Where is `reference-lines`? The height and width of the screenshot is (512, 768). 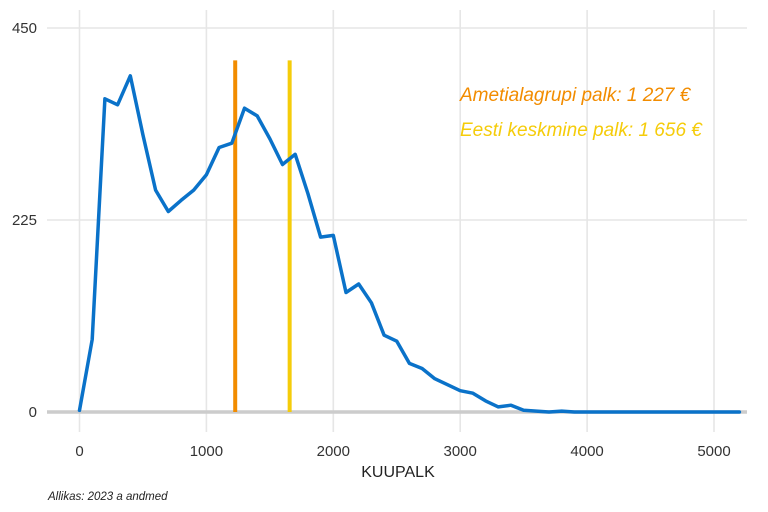 reference-lines is located at coordinates (262, 236).